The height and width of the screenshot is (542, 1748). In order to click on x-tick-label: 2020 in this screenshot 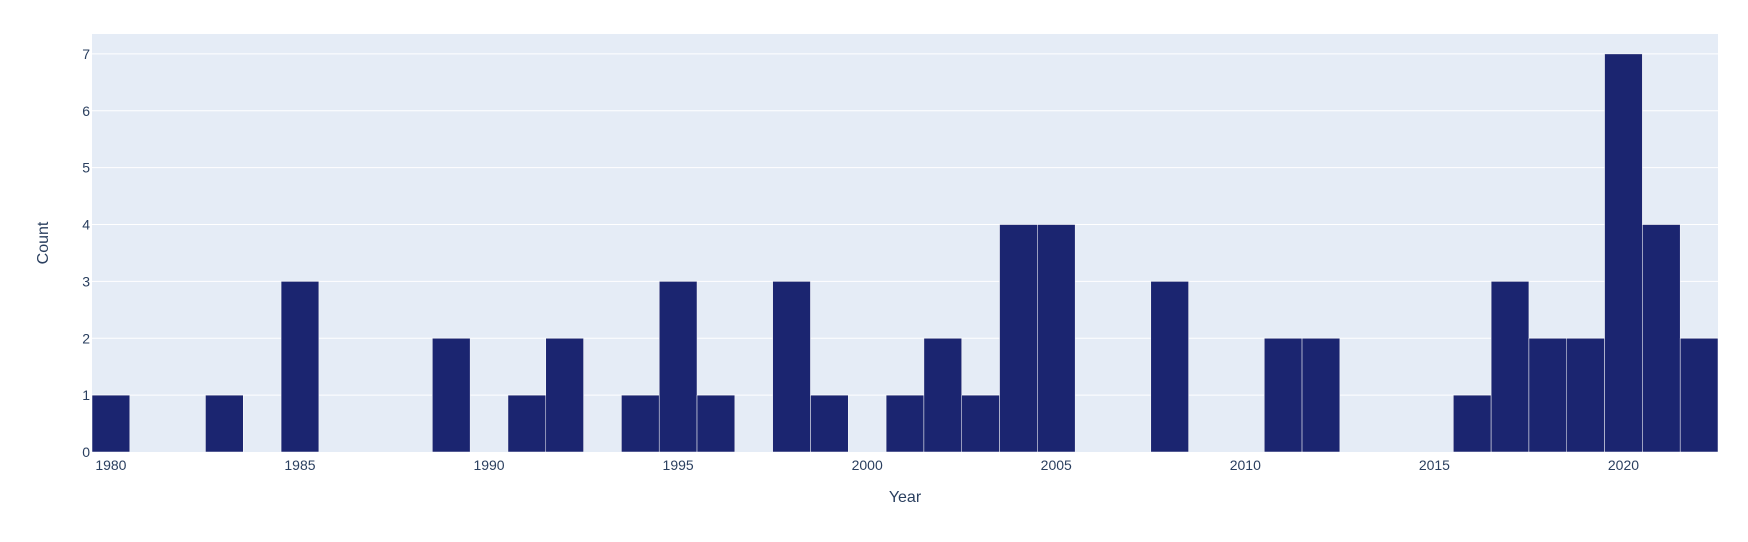, I will do `click(1623, 465)`.